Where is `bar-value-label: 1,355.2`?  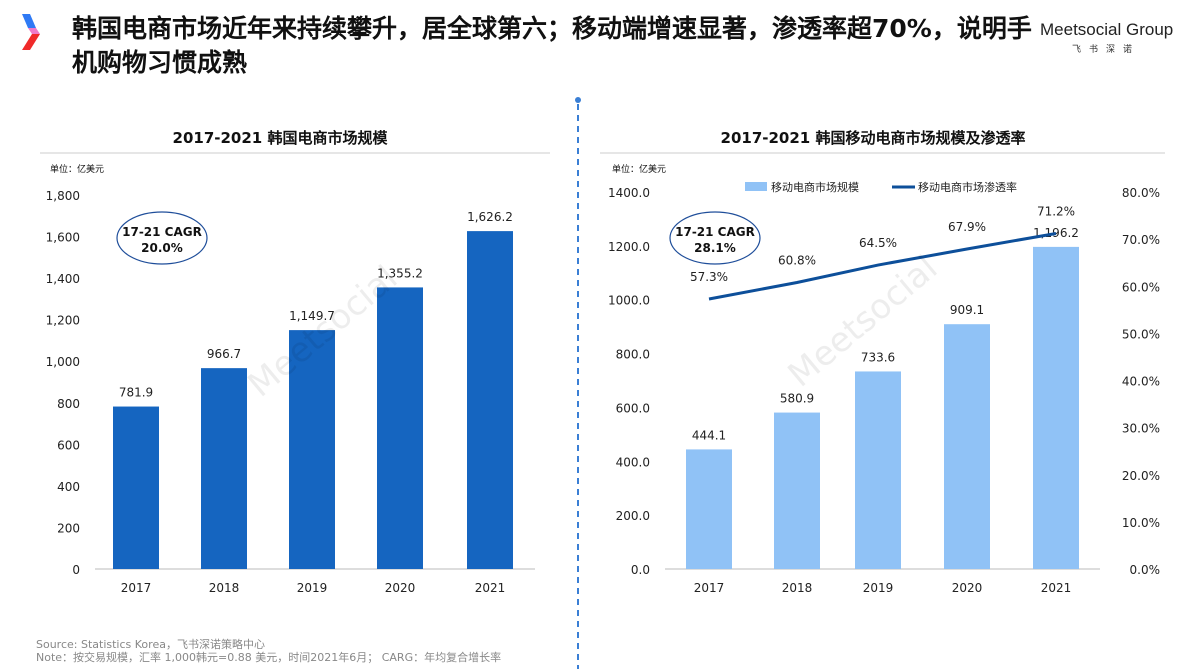
bar-value-label: 1,355.2 is located at coordinates (400, 273).